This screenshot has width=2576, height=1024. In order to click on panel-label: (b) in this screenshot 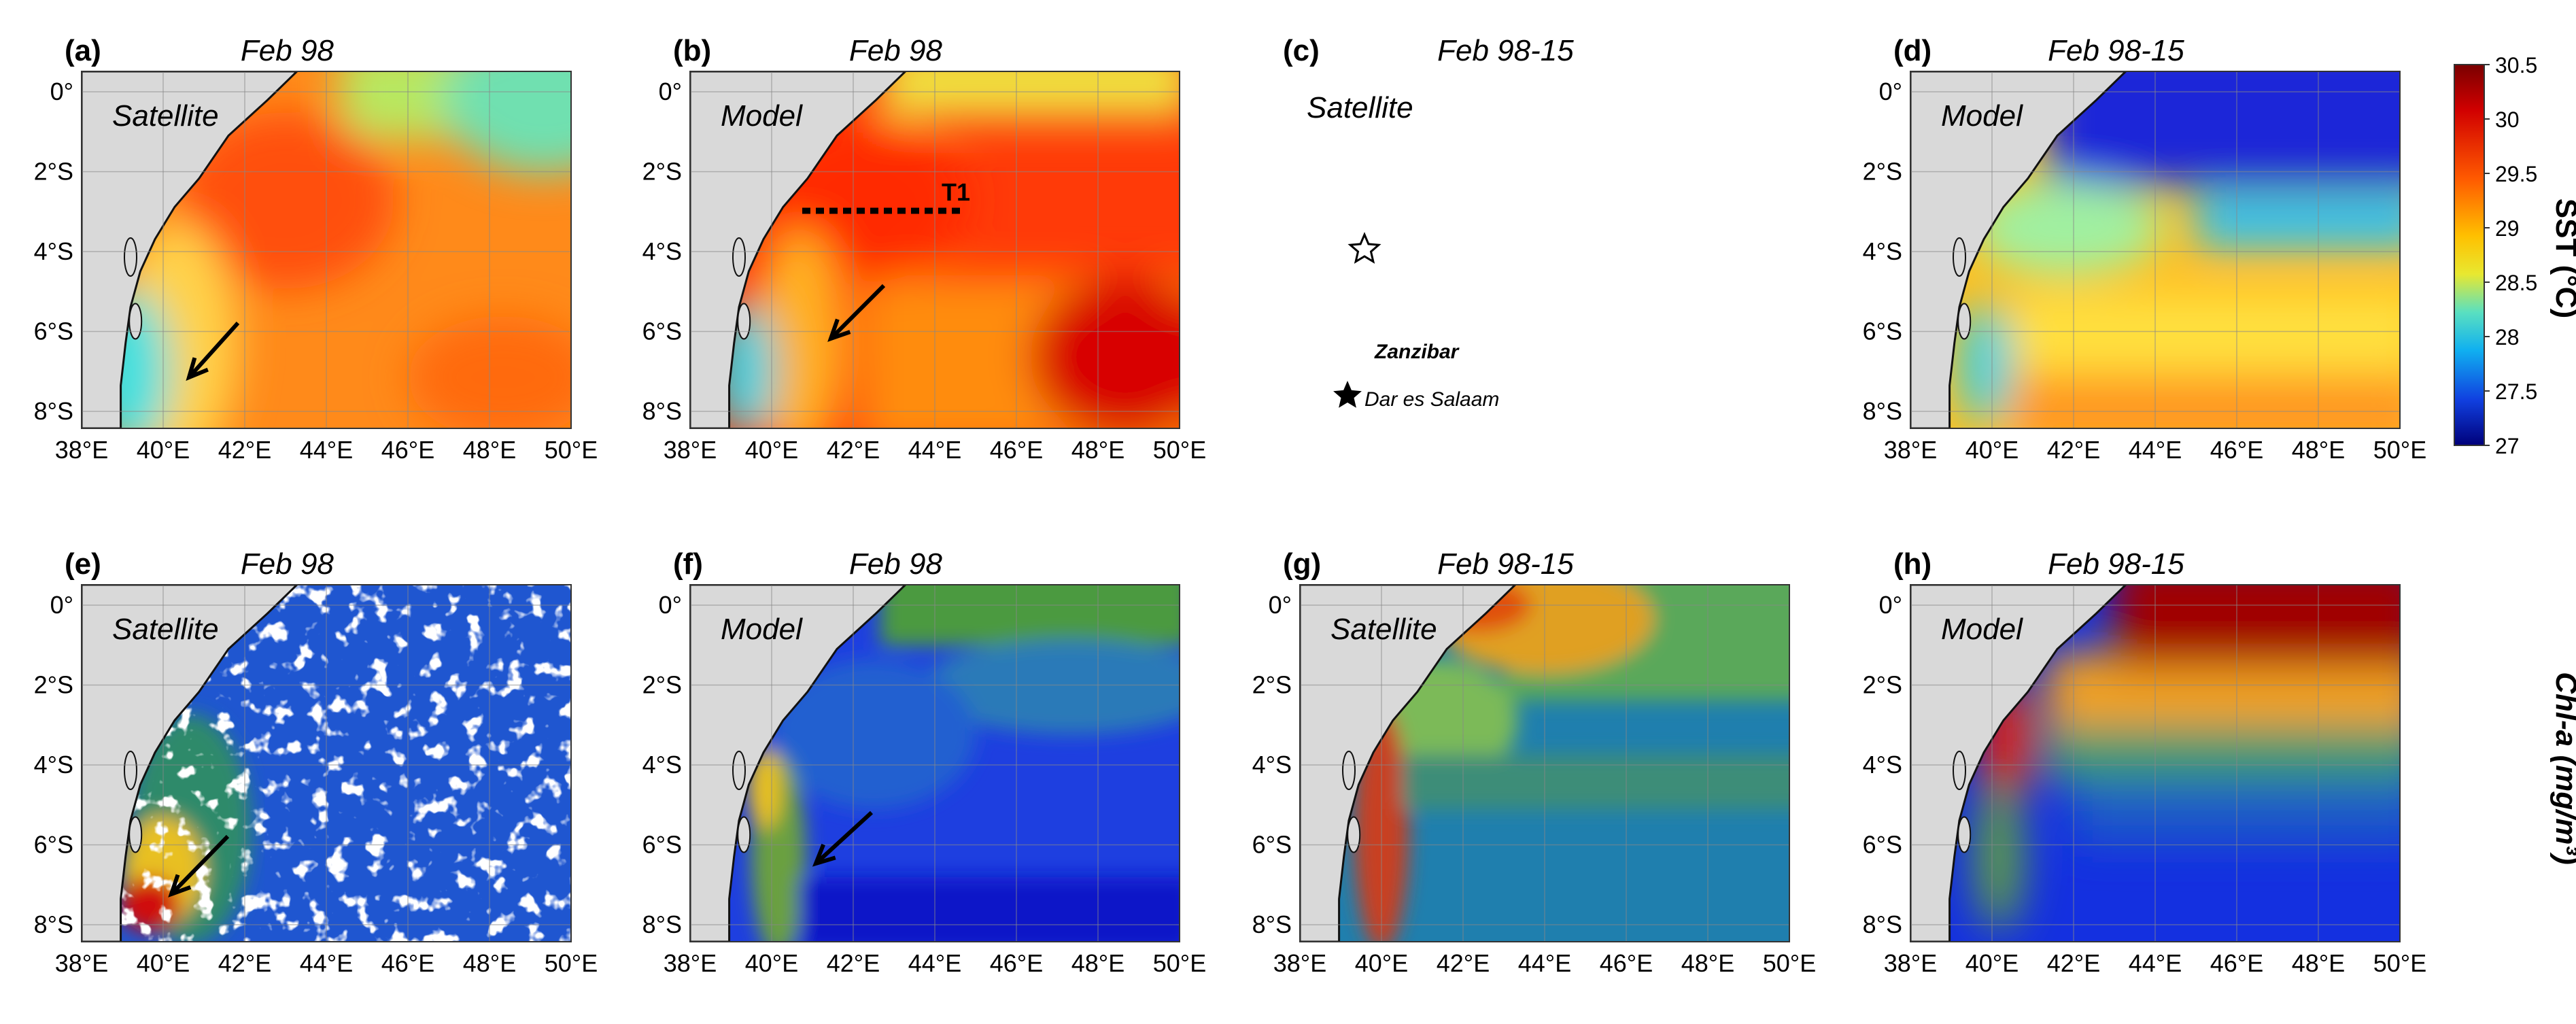, I will do `click(692, 50)`.